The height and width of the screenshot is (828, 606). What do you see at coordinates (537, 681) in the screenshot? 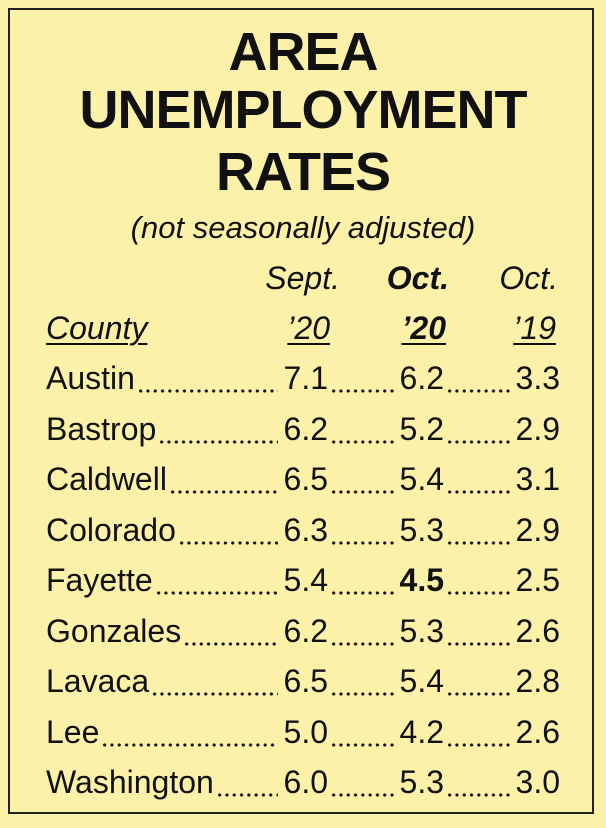
I see `rate-value: 2.8` at bounding box center [537, 681].